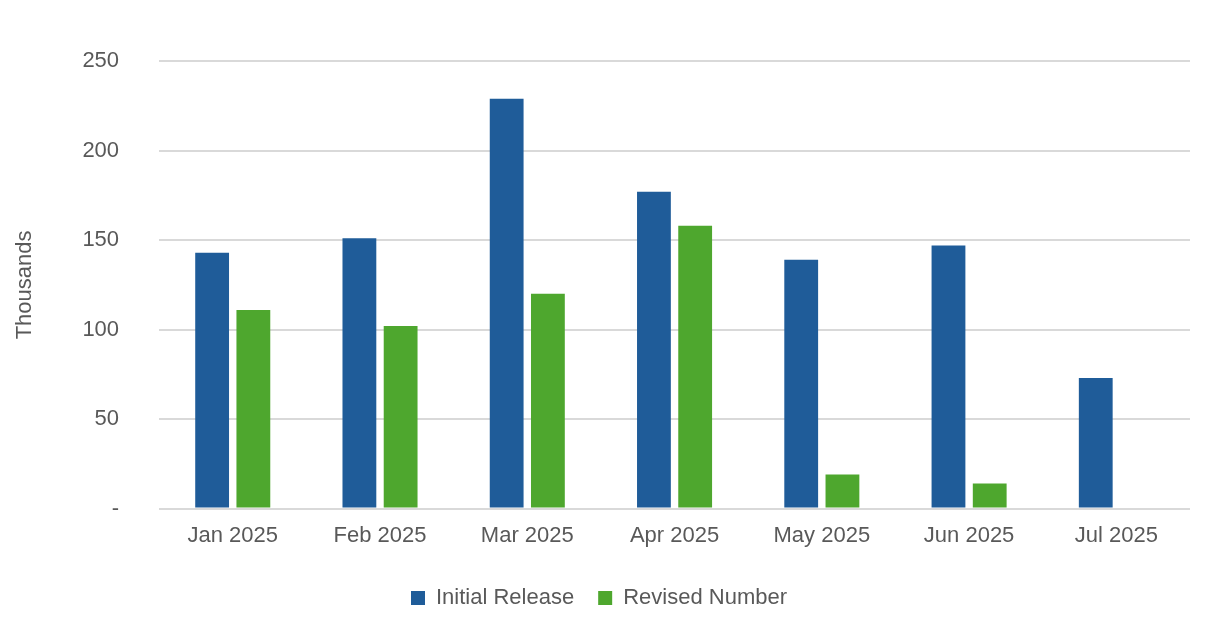 The width and height of the screenshot is (1208, 627). What do you see at coordinates (969, 534) in the screenshot?
I see `x-tick-label: Jun 2025` at bounding box center [969, 534].